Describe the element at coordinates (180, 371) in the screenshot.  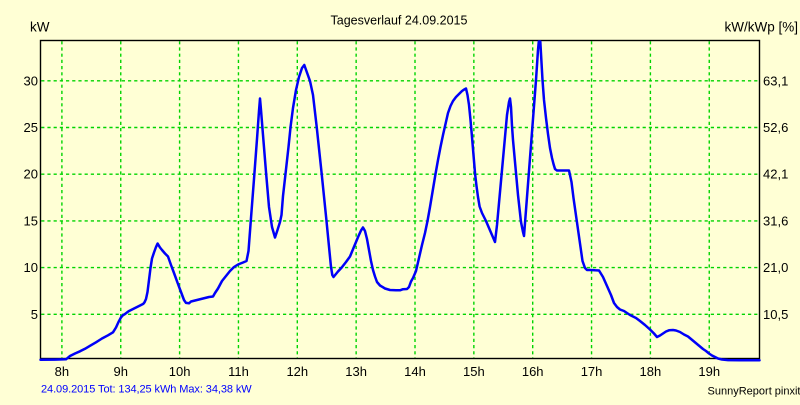
I see `svg-text: 10h` at that location.